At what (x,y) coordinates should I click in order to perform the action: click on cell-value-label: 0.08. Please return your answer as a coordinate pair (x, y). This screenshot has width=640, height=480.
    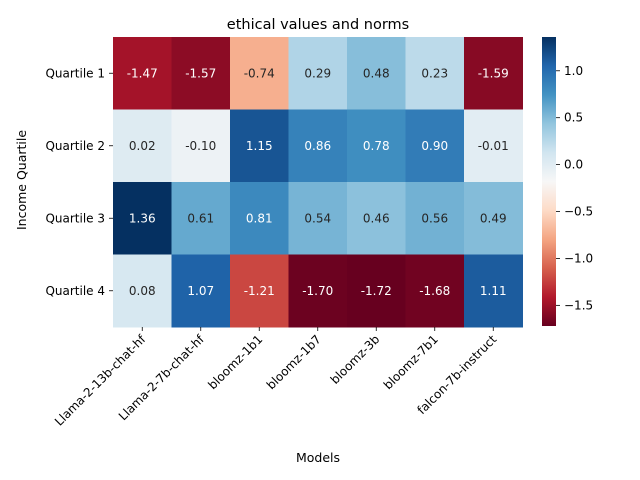
    Looking at the image, I should click on (142, 291).